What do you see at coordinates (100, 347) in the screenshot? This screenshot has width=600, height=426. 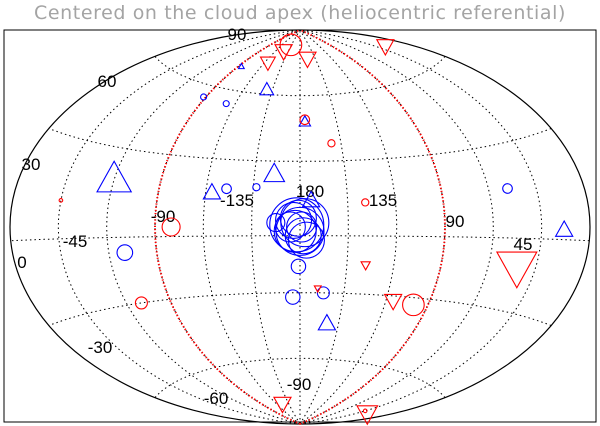 I see `latitude-tick-label: -30` at bounding box center [100, 347].